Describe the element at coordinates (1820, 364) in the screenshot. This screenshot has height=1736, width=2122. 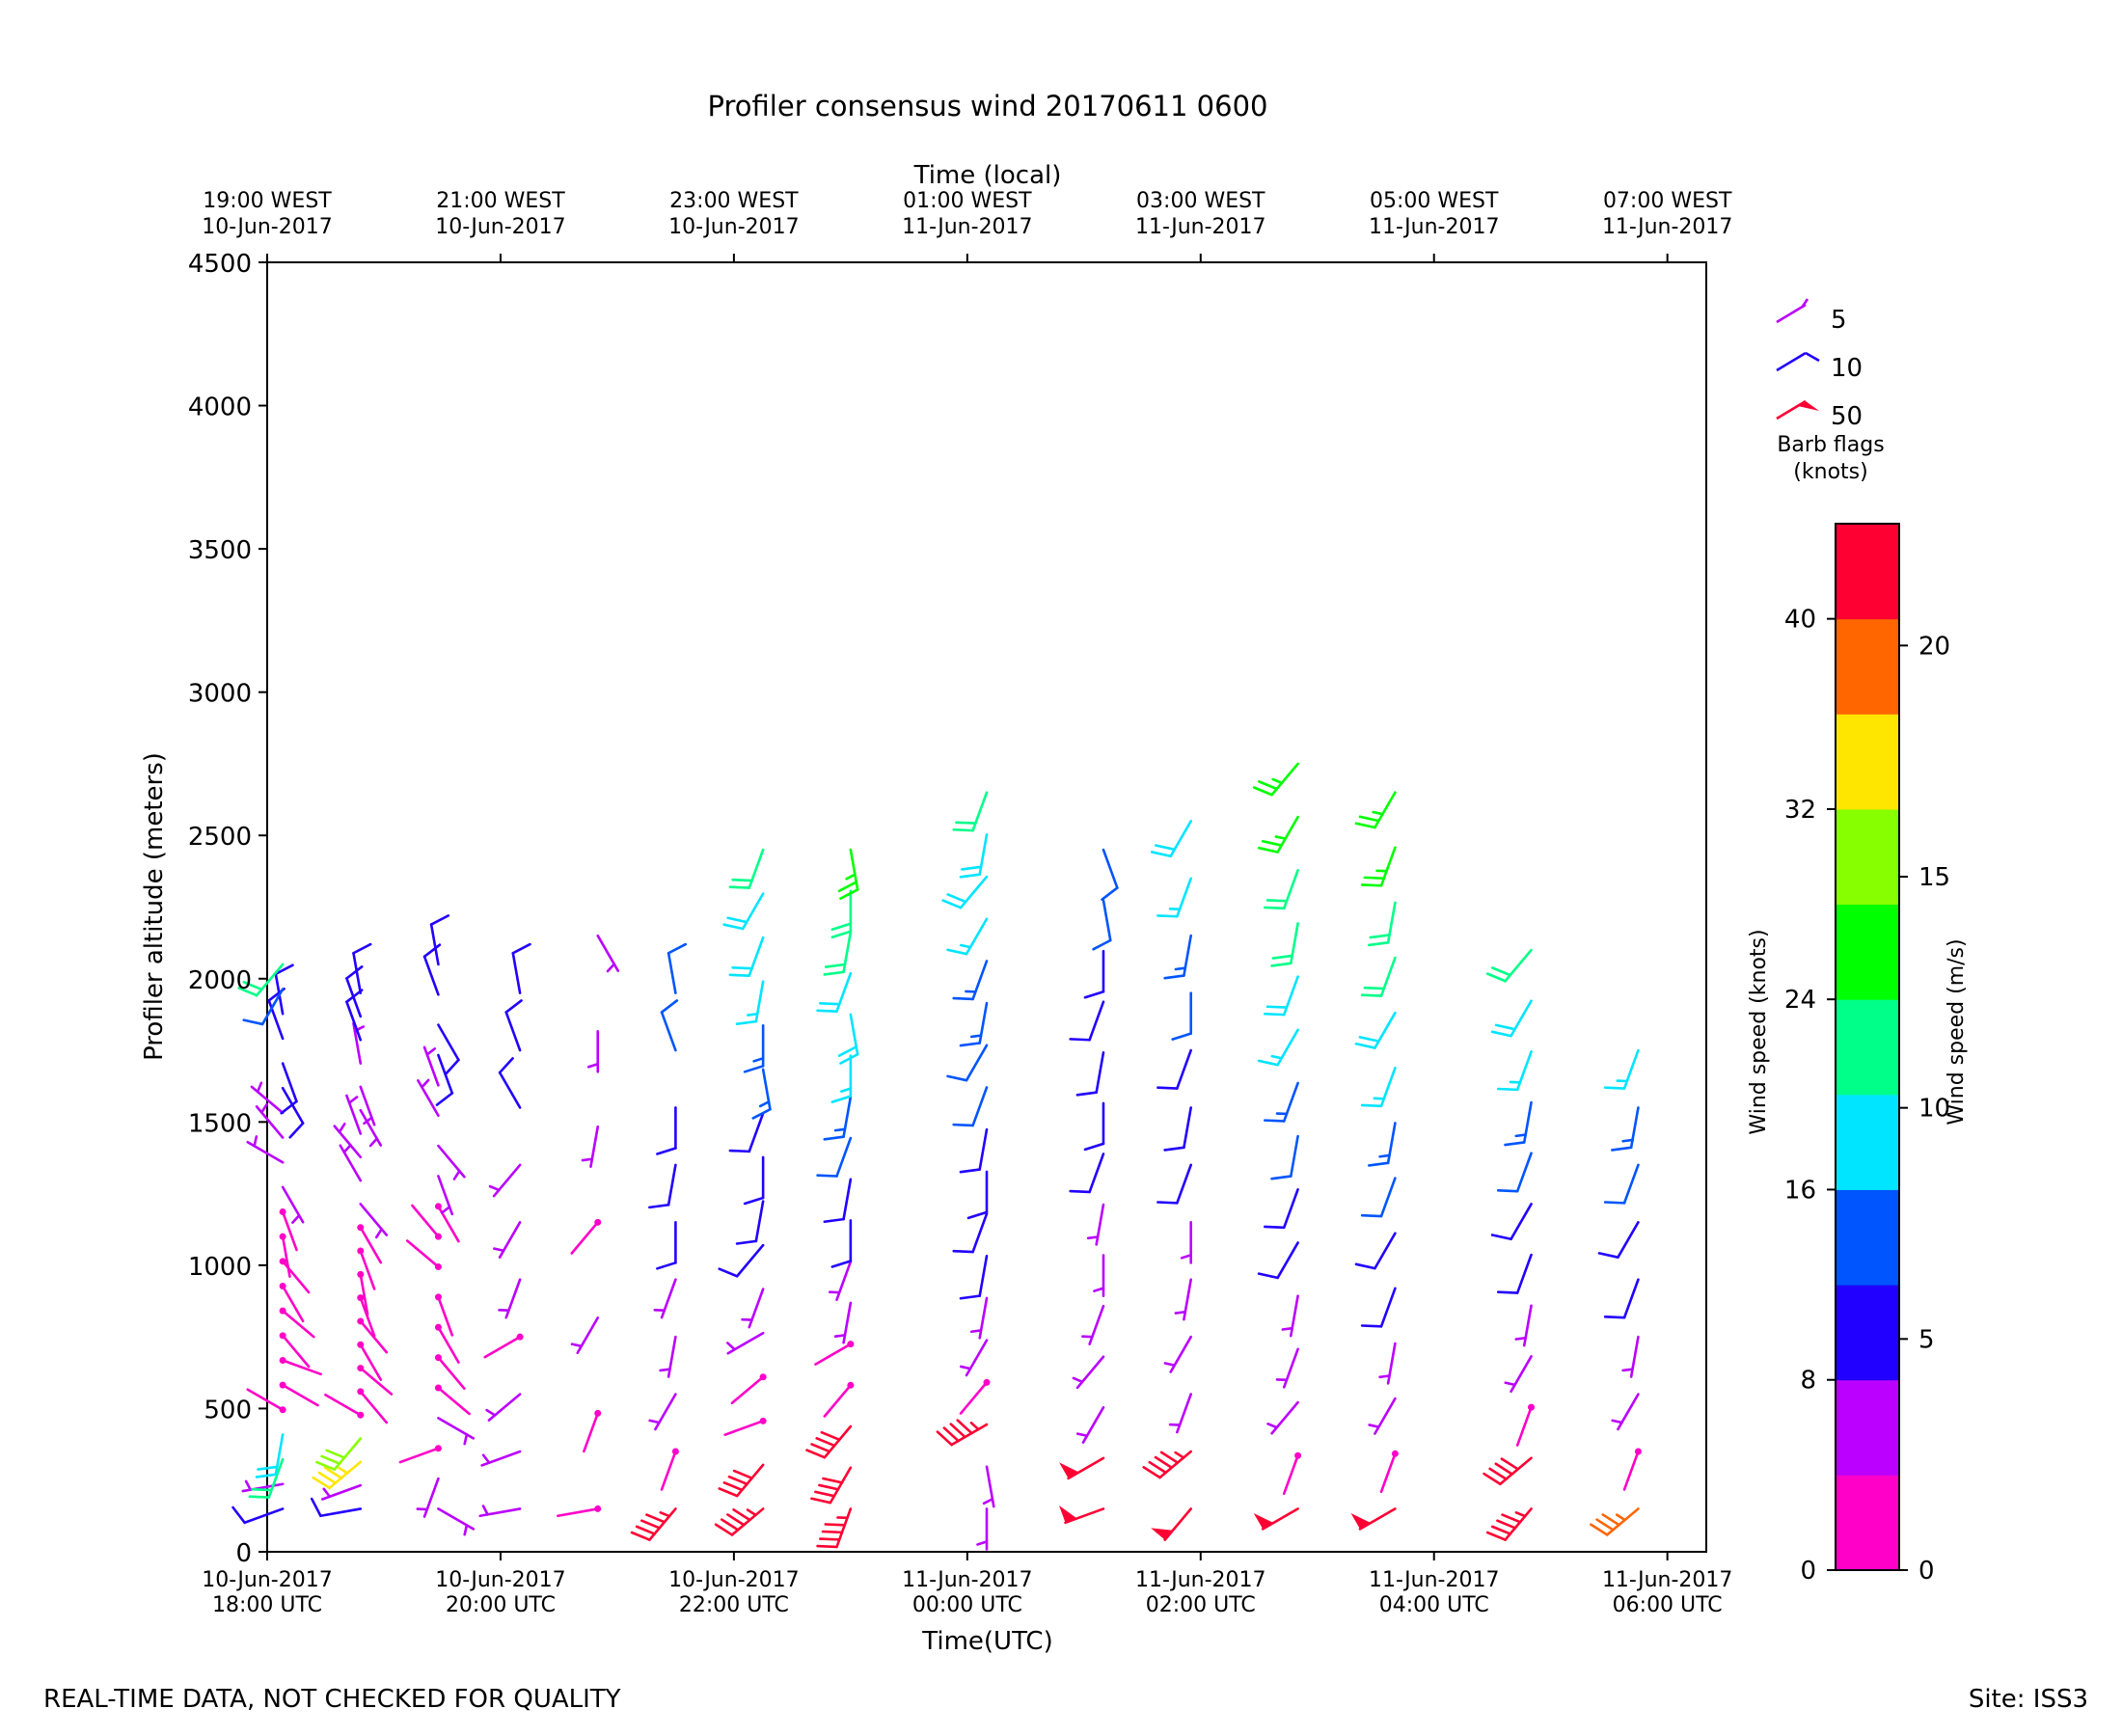
I see `barb-legend: 5 10 50` at that location.